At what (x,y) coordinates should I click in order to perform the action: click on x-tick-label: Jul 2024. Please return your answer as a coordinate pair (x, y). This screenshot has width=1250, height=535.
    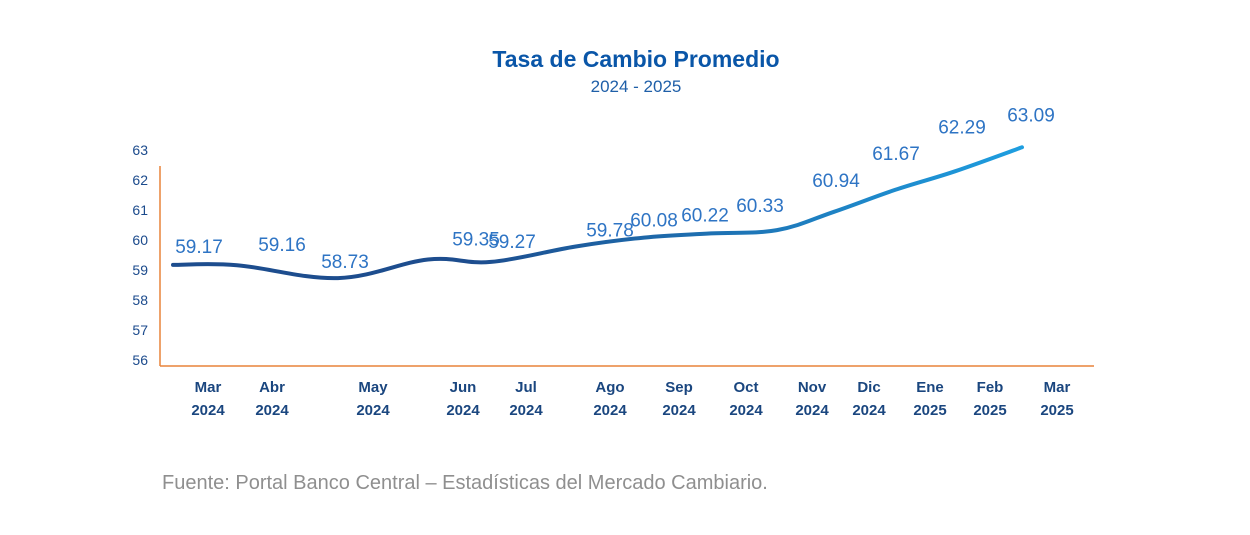
    Looking at the image, I should click on (526, 399).